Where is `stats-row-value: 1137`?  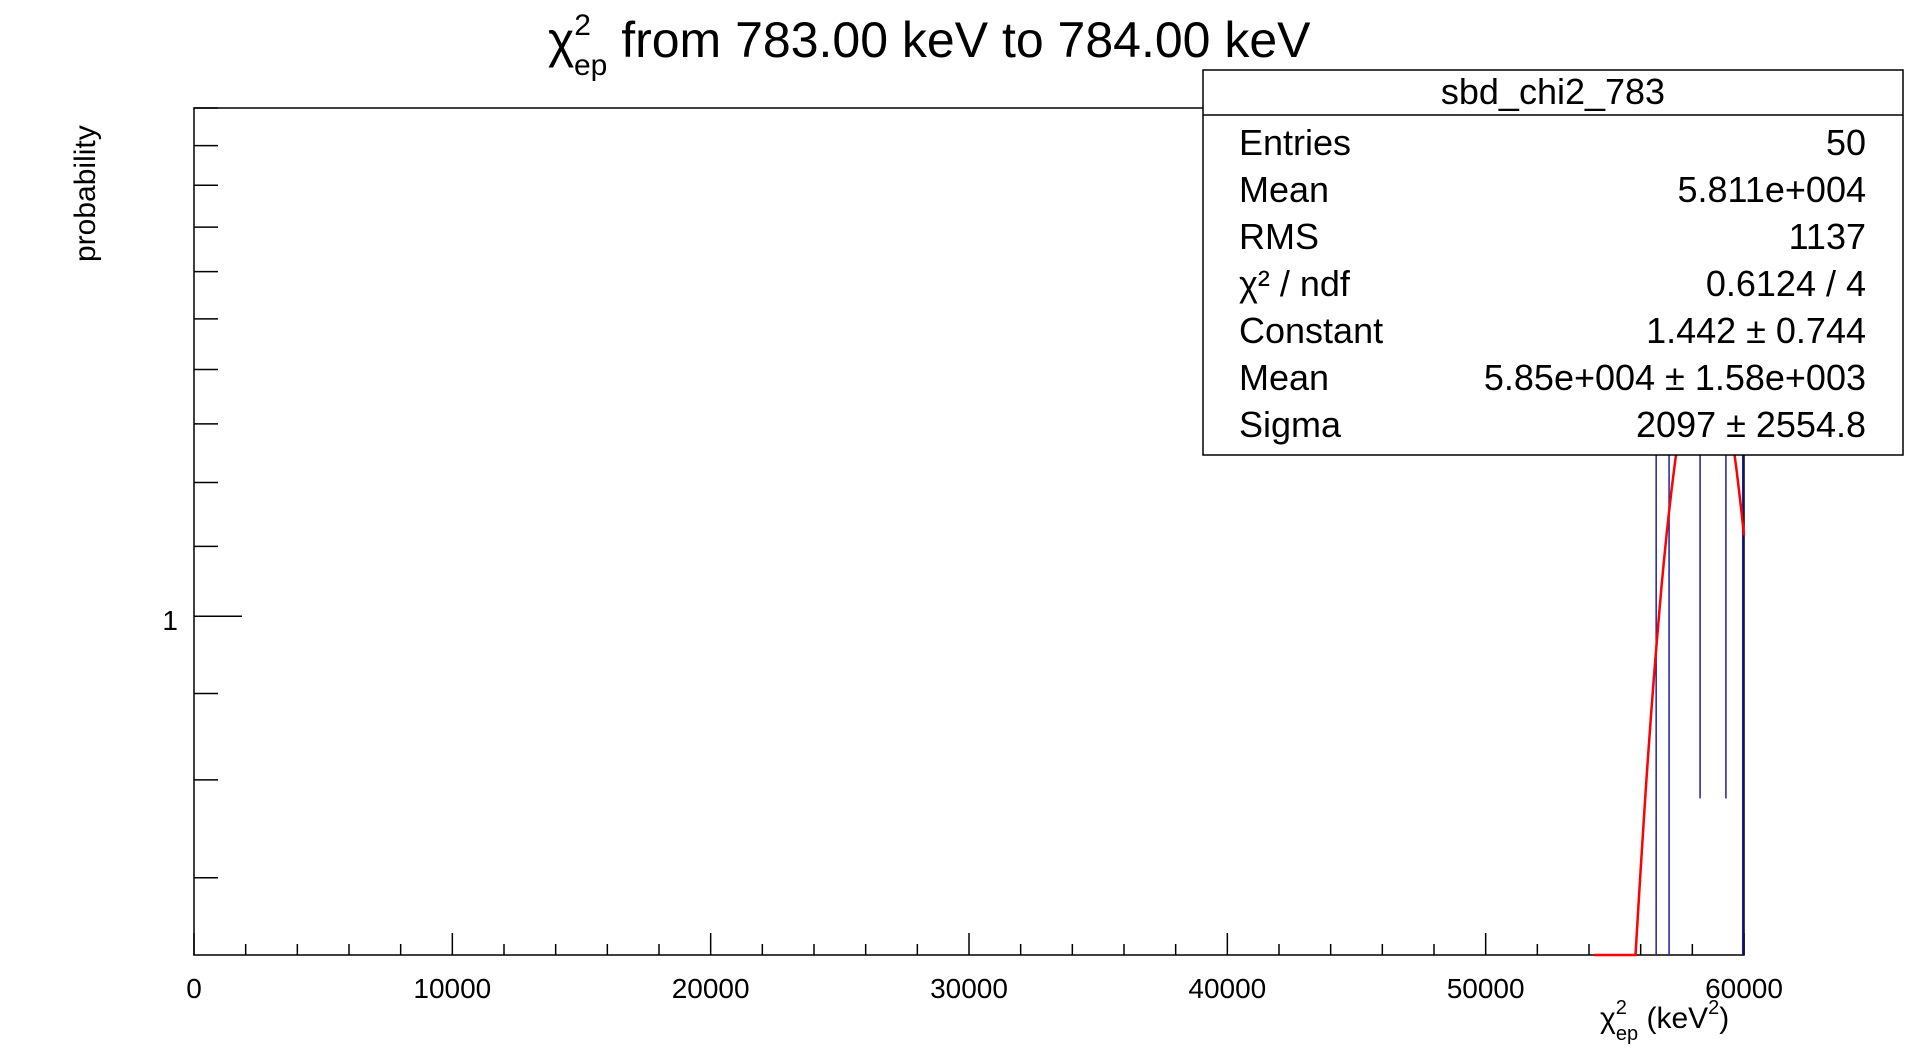
stats-row-value: 1137 is located at coordinates (1827, 236).